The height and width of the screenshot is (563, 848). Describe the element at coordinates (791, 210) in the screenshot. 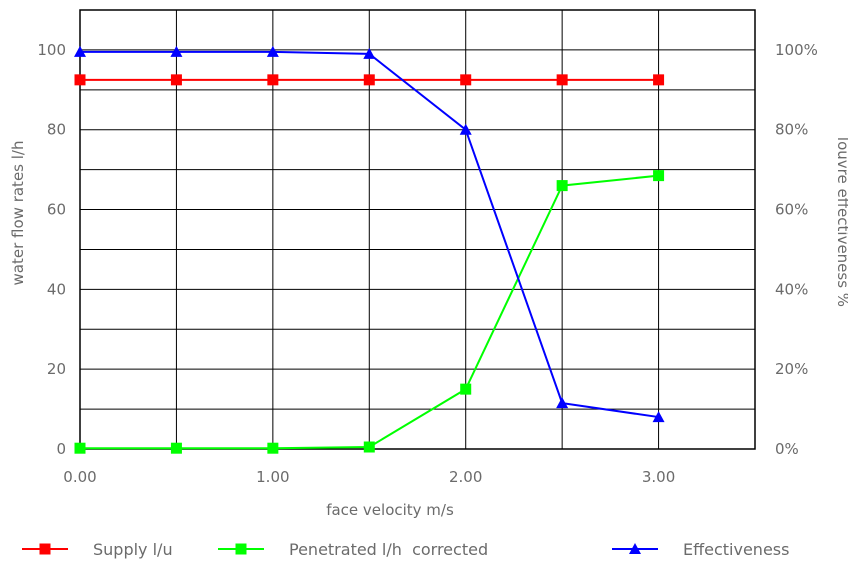

I see `y2-tick-label: 60%` at that location.